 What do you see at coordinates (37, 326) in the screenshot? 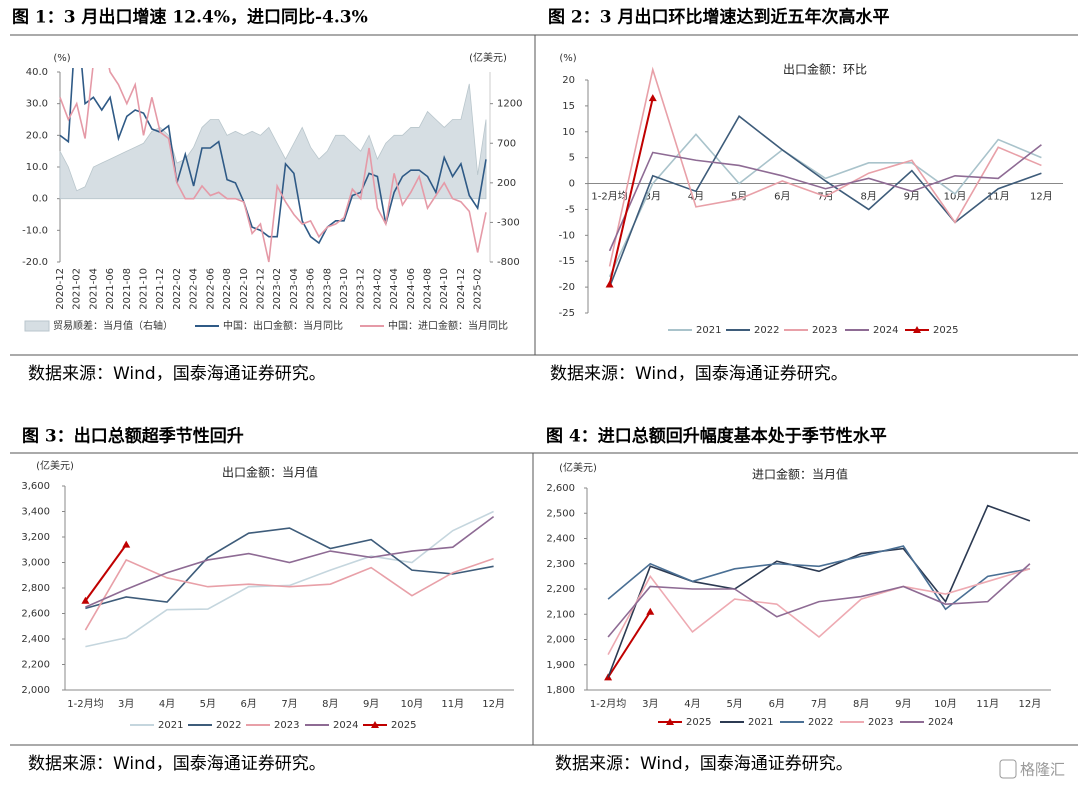
I see `legend-swatch` at bounding box center [37, 326].